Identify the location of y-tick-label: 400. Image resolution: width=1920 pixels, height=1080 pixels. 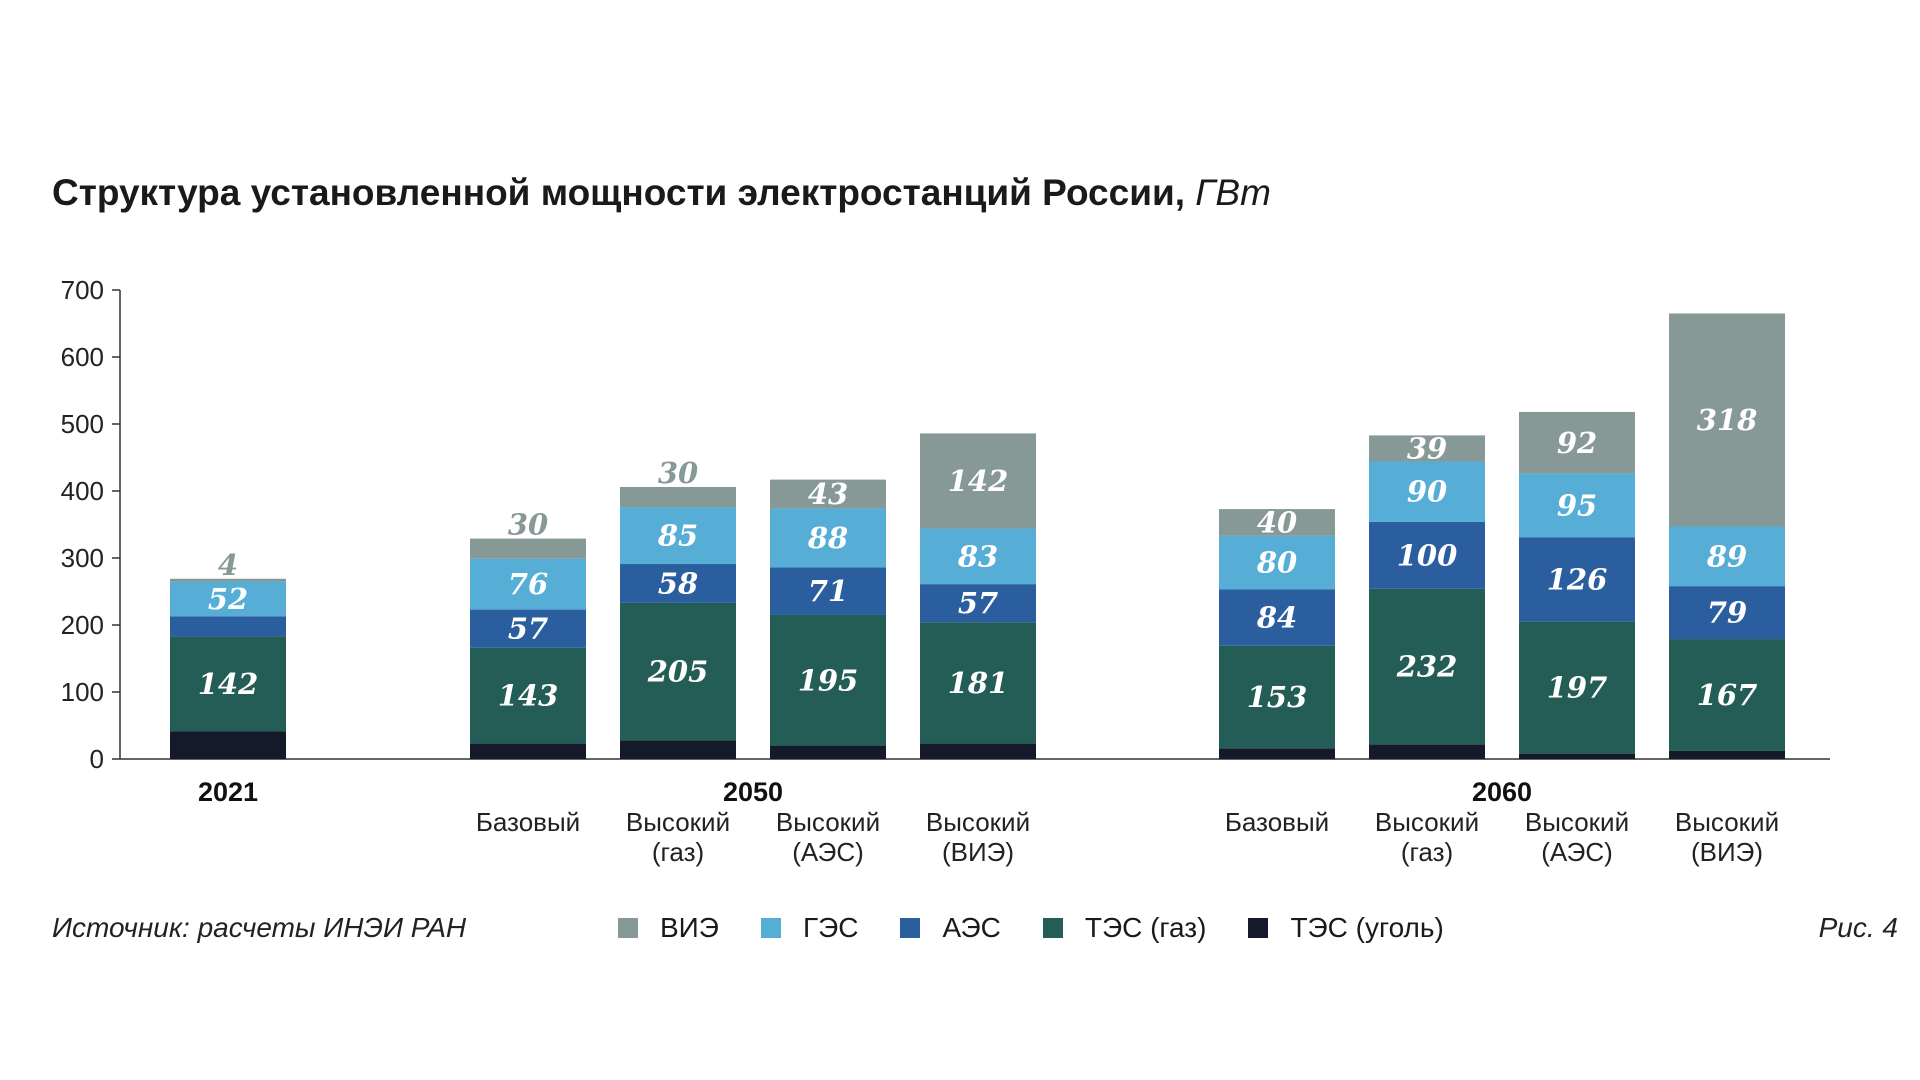
(82, 491).